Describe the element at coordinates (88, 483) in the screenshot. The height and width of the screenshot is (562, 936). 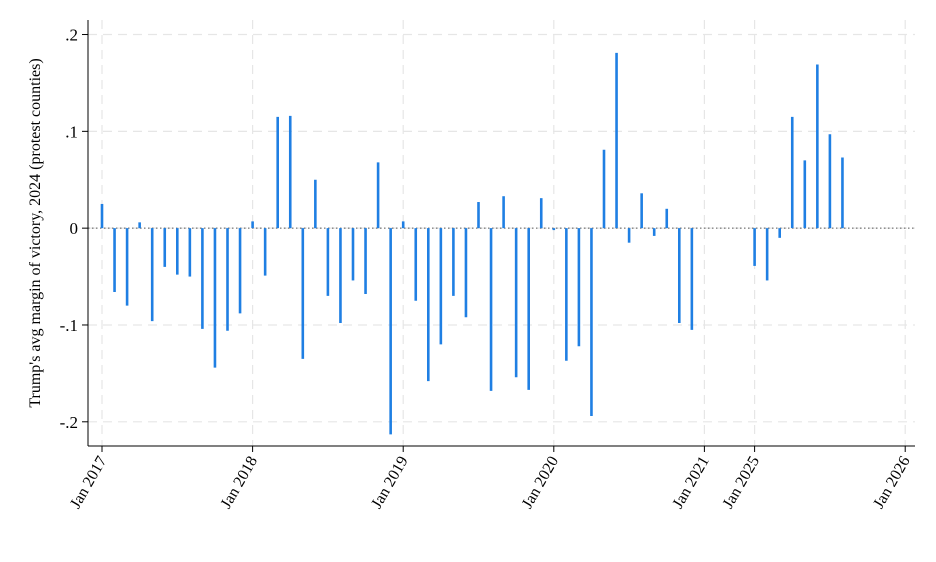
I see `x-tick-label: Jan 2017` at that location.